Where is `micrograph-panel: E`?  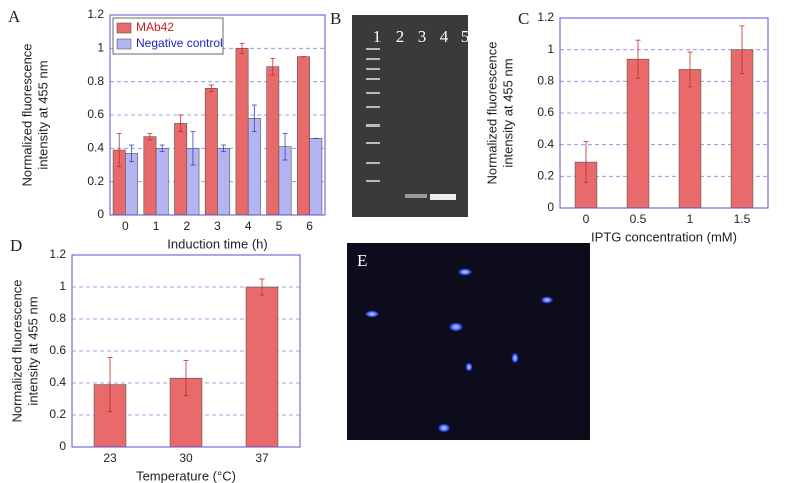
micrograph-panel: E is located at coordinates (468, 341).